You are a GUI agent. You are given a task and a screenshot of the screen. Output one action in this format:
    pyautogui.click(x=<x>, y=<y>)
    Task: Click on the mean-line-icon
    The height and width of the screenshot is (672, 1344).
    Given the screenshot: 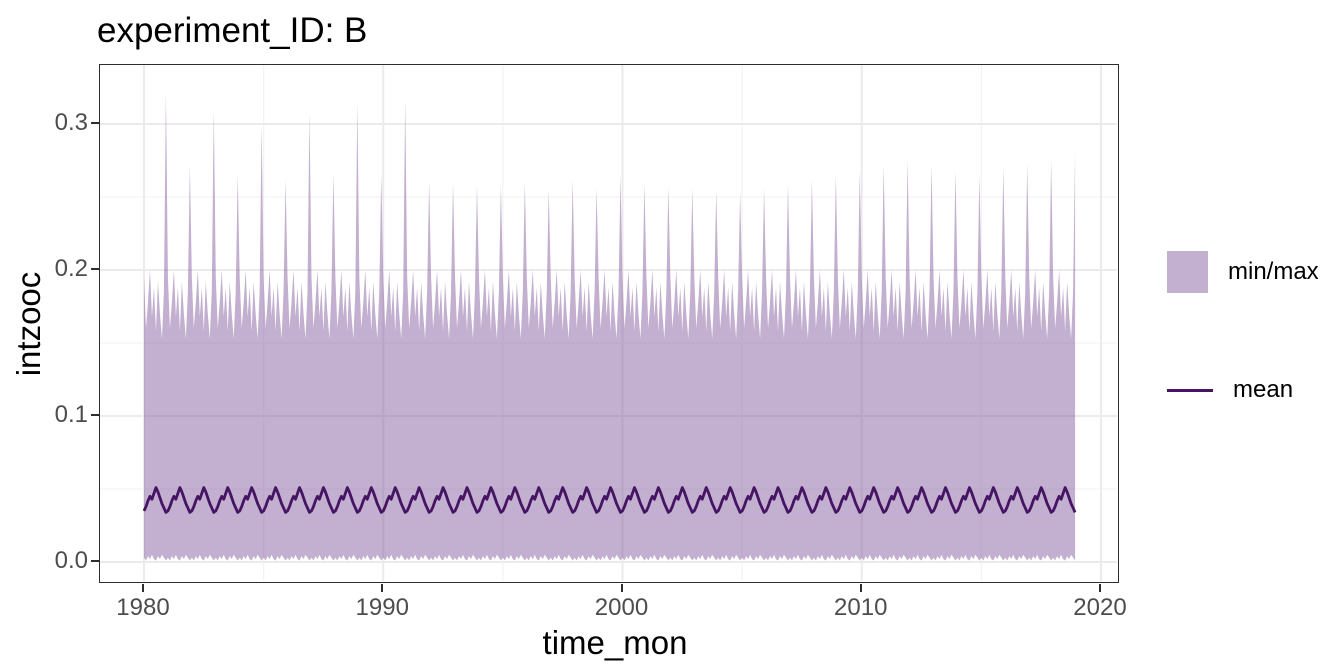 What is the action you would take?
    pyautogui.click(x=1190, y=390)
    